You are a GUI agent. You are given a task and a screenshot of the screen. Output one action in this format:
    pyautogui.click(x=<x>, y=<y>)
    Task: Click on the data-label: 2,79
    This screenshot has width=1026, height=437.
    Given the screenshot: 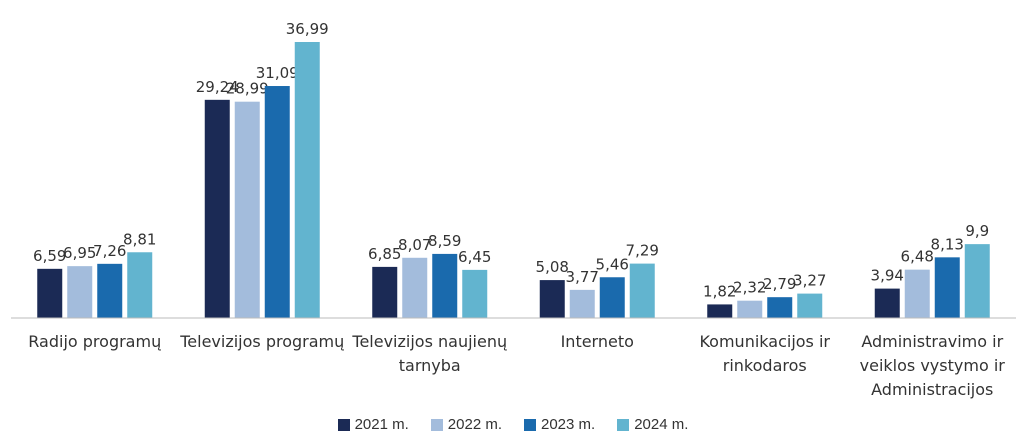 What is the action you would take?
    pyautogui.click(x=779, y=284)
    